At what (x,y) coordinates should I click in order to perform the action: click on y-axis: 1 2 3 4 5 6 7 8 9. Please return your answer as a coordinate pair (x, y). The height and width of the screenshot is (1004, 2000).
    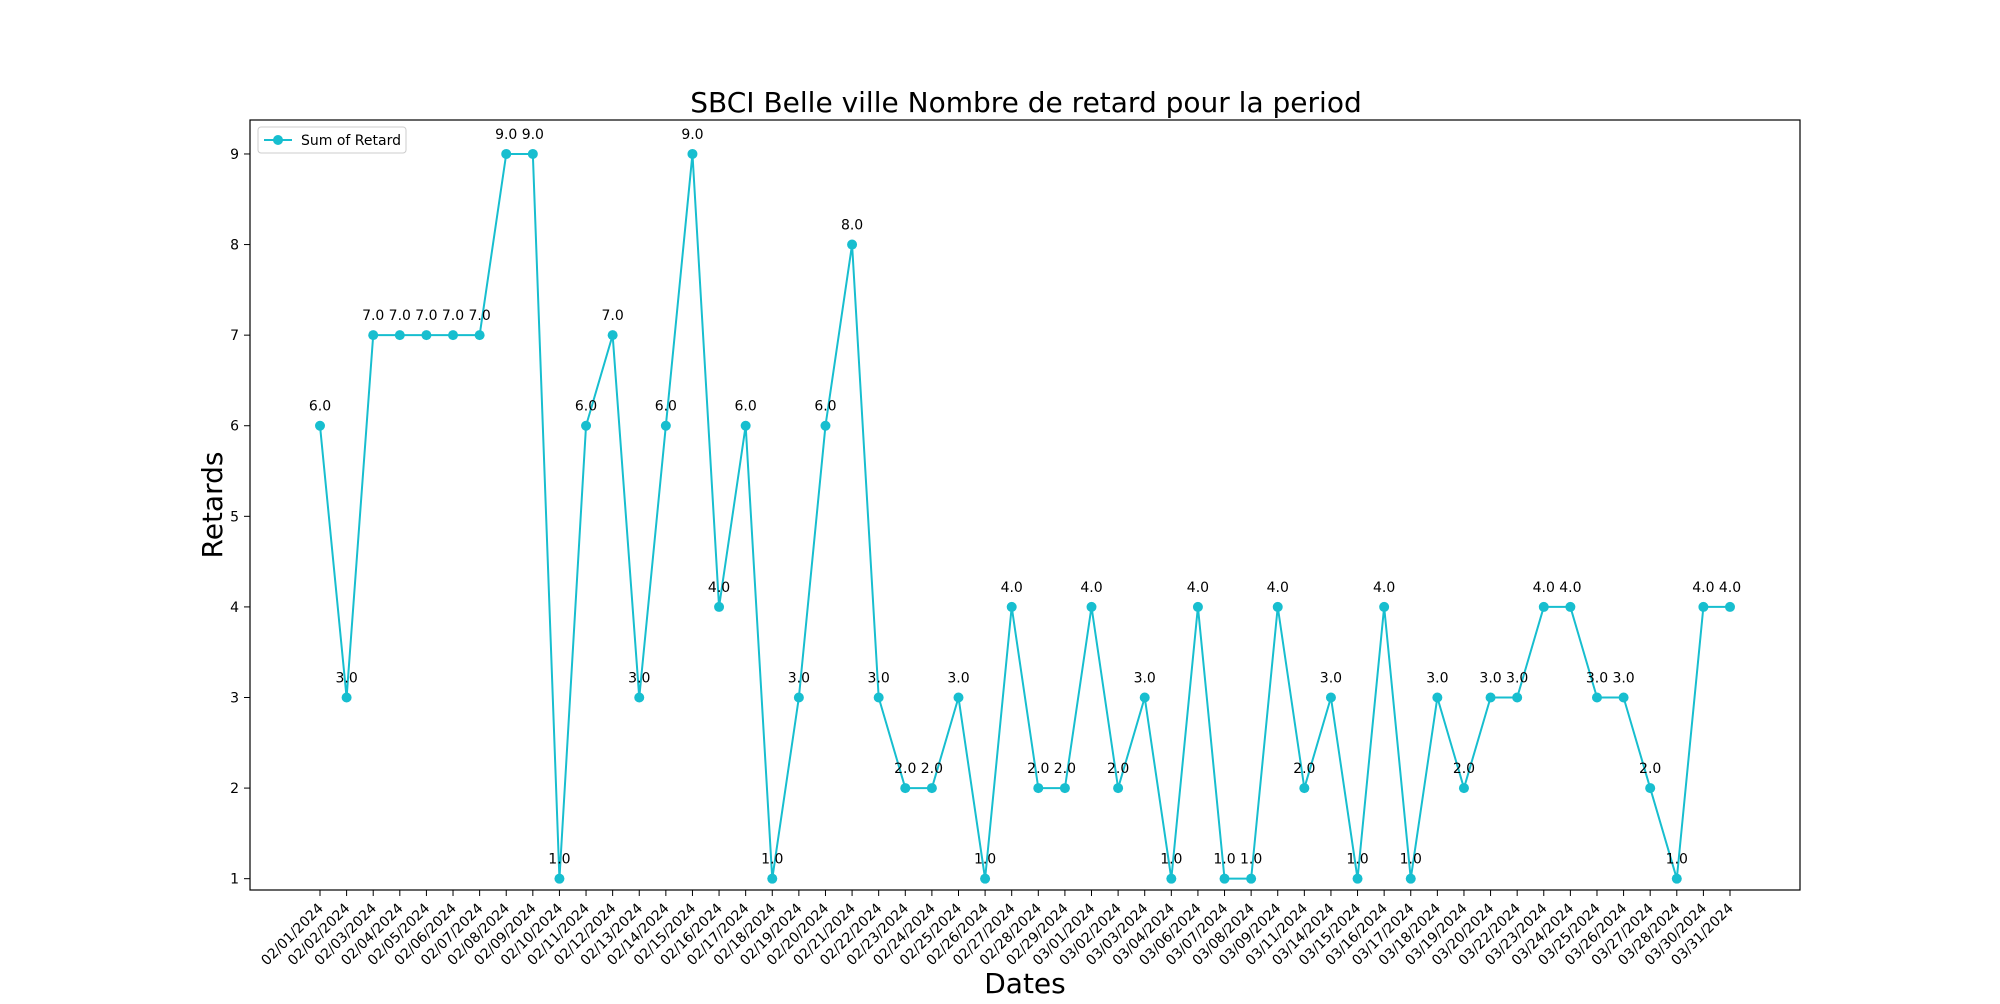
    Looking at the image, I should click on (240, 517).